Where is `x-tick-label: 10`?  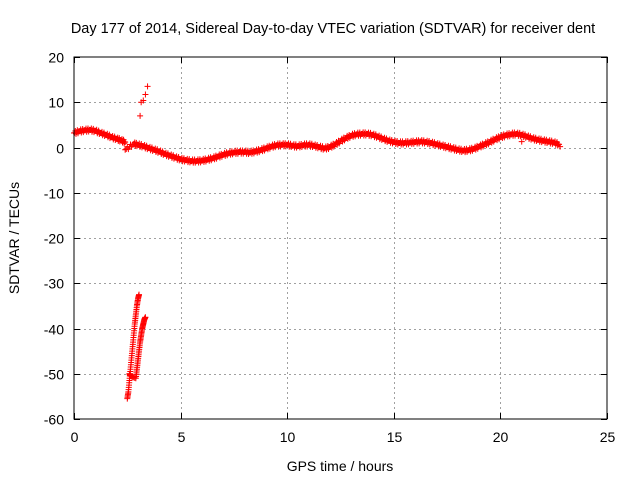
x-tick-label: 10 is located at coordinates (288, 437).